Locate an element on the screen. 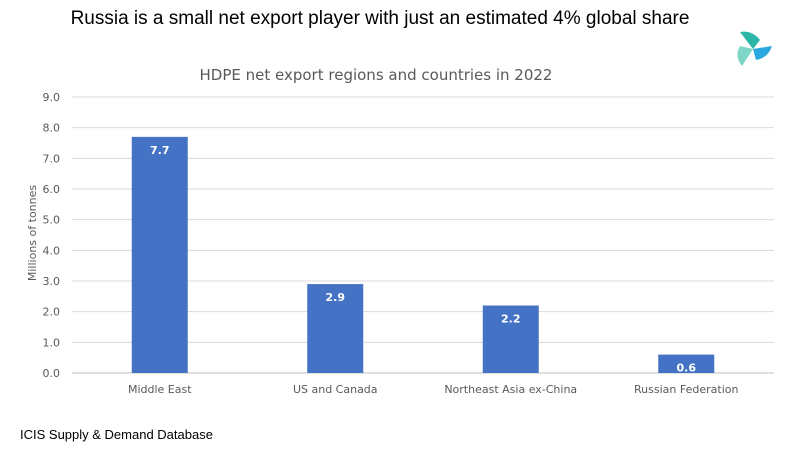  data-label: 2.9 is located at coordinates (336, 297).